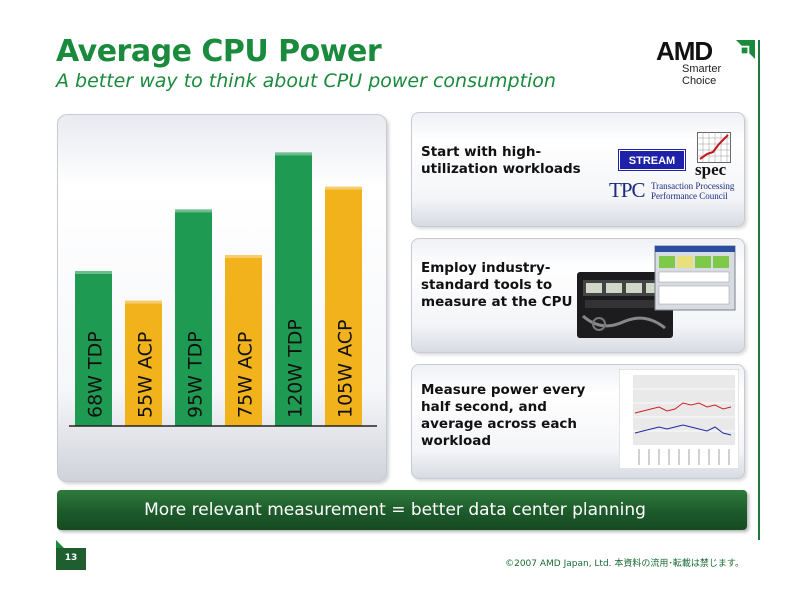  What do you see at coordinates (693, 186) in the screenshot?
I see `tpc-logo-text-line-1: Transaction Processing` at bounding box center [693, 186].